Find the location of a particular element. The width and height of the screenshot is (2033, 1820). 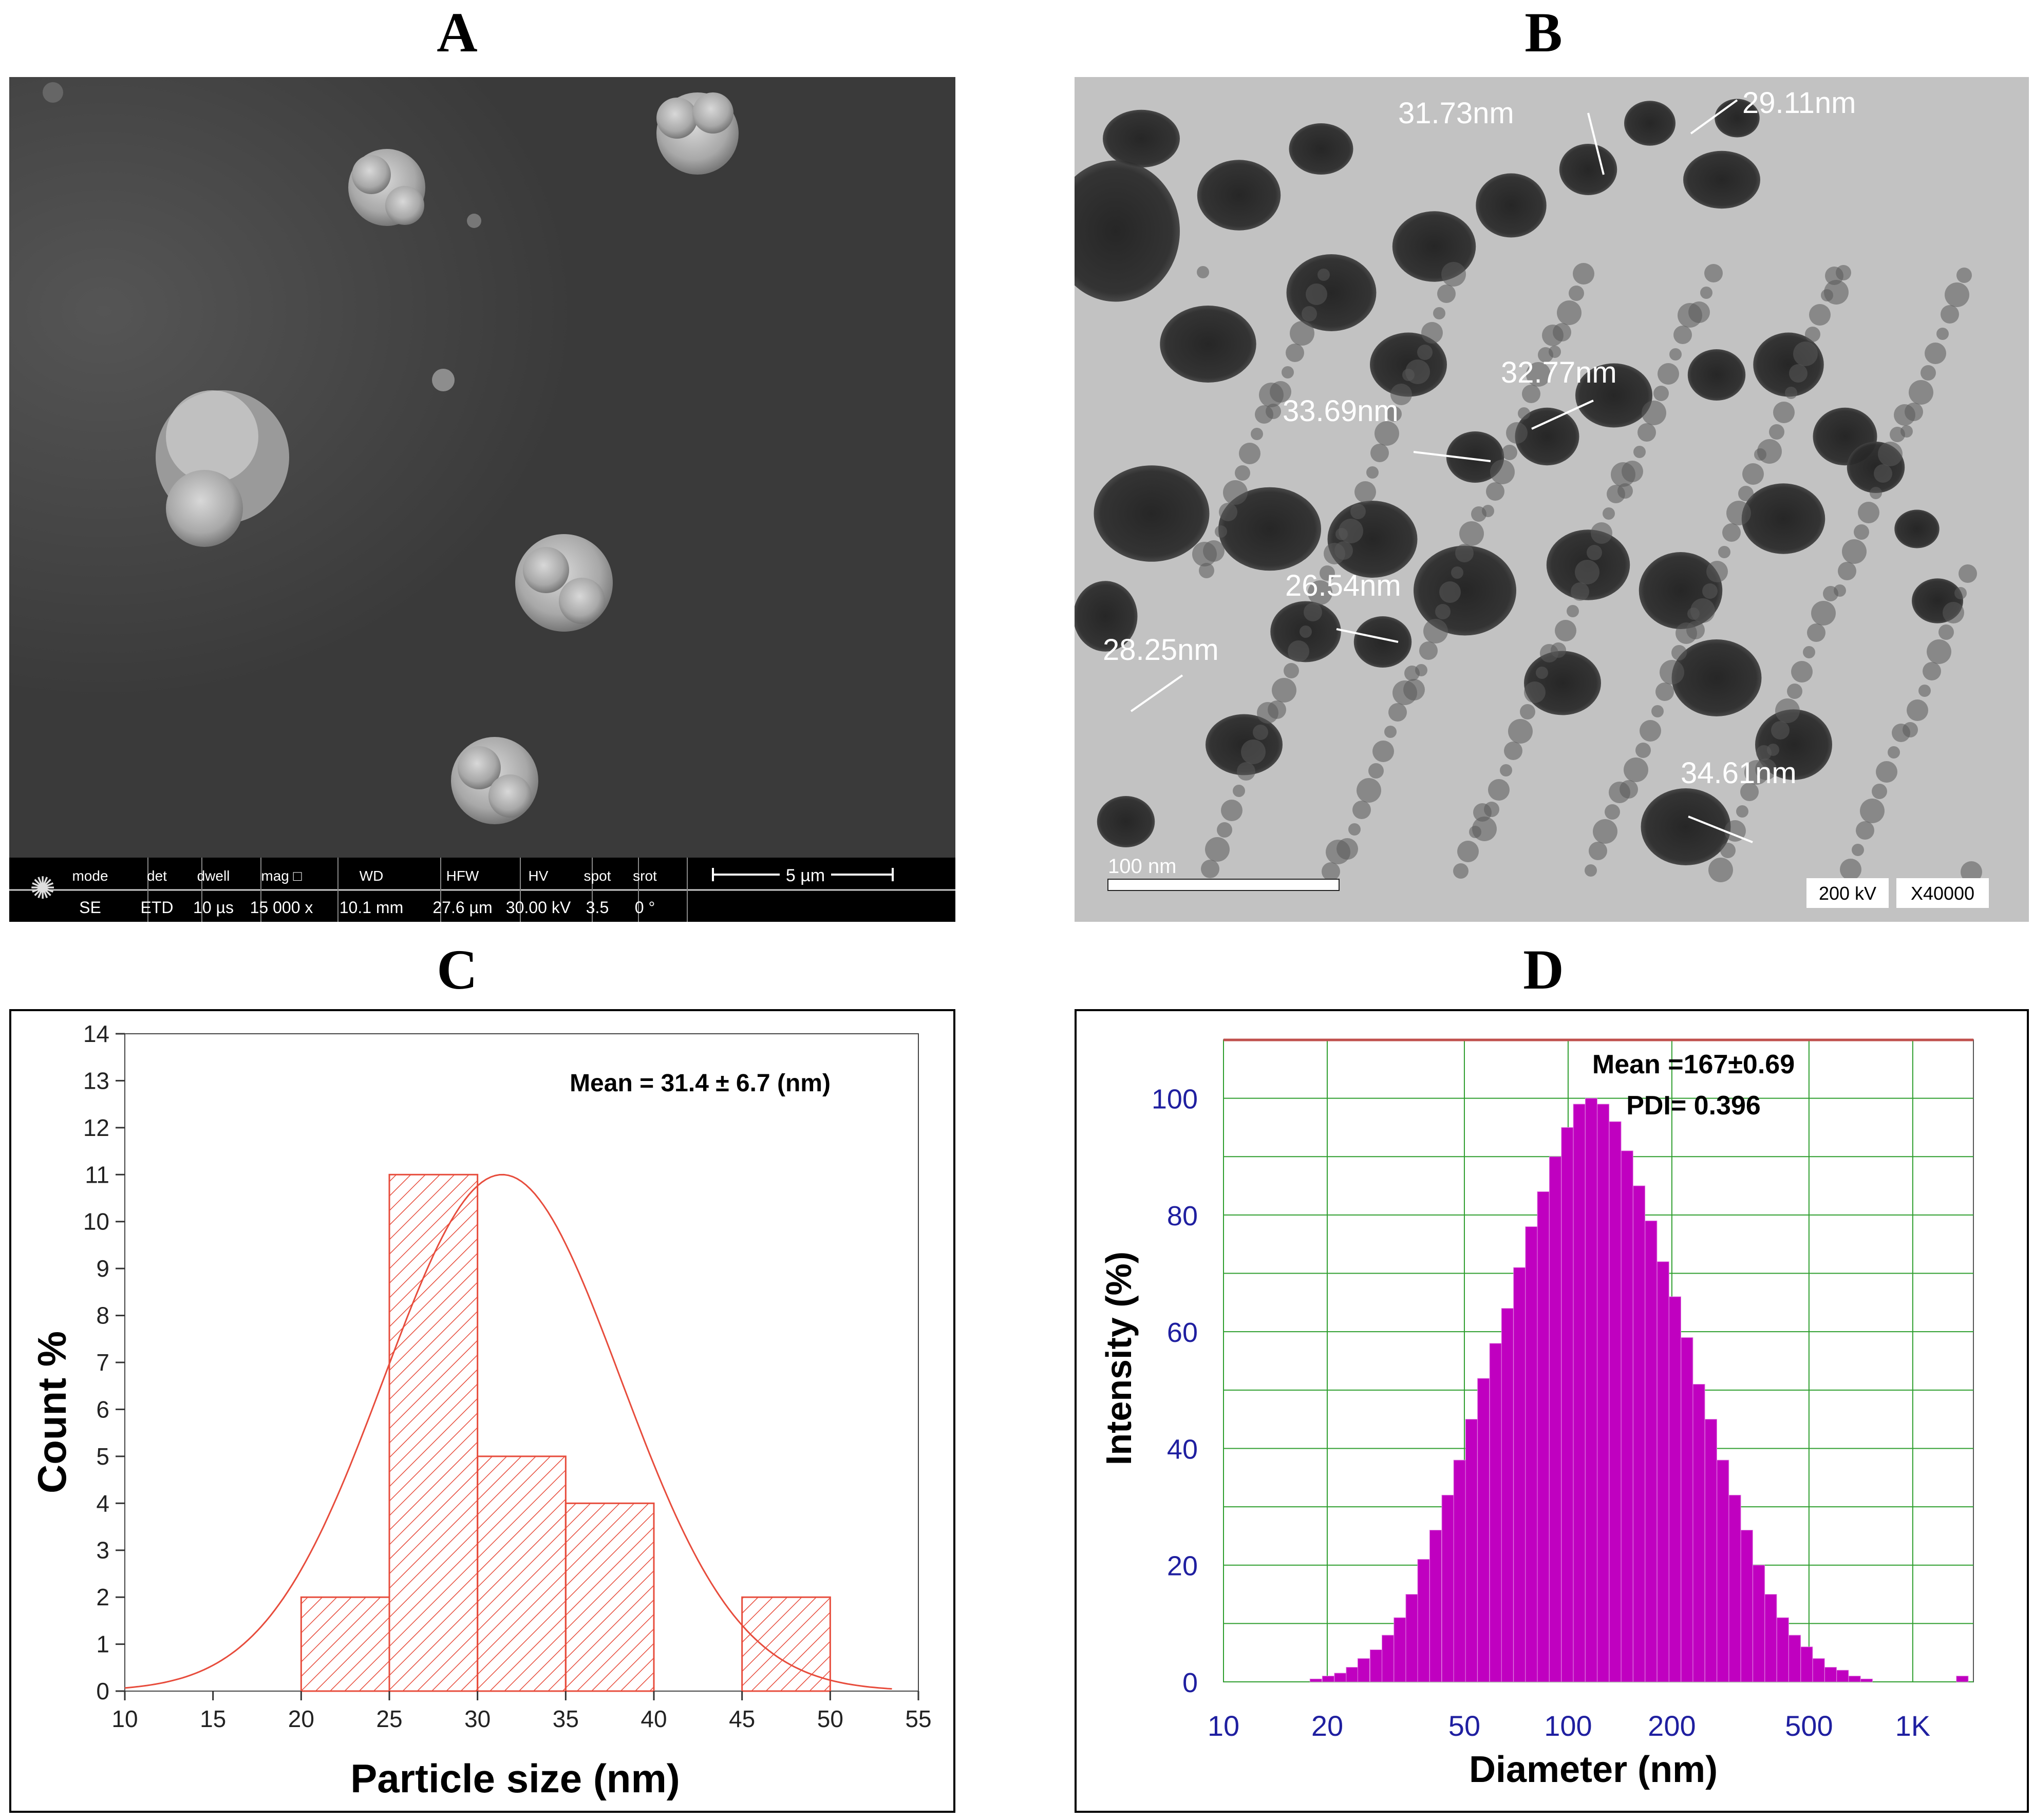

y-tick-label: 4 is located at coordinates (102, 1503).